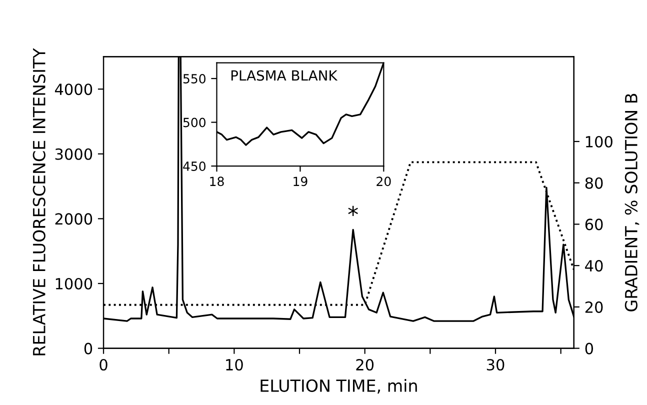 The height and width of the screenshot is (405, 647). What do you see at coordinates (74, 284) in the screenshot?
I see `y-tick-label: 1000` at bounding box center [74, 284].